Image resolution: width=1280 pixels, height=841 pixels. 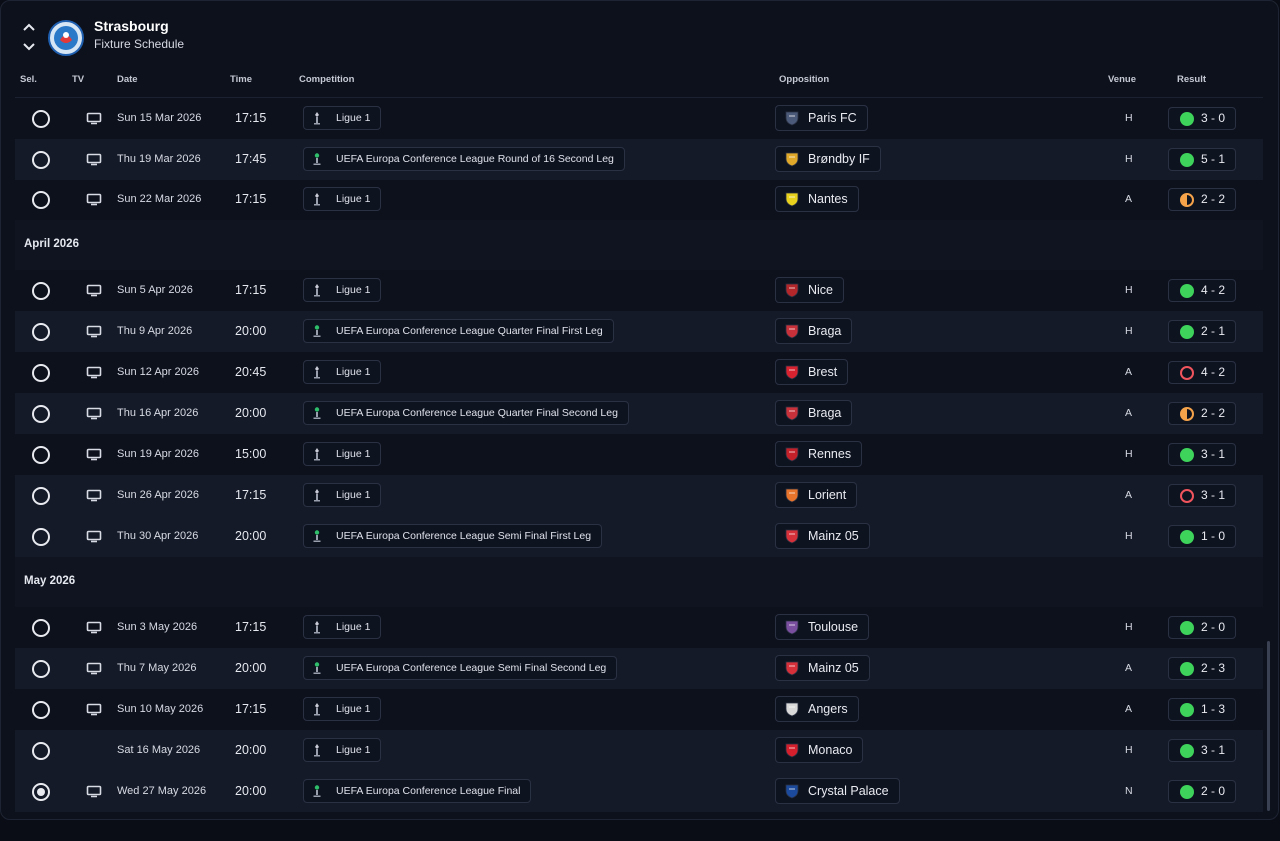 What do you see at coordinates (241, 79) in the screenshot?
I see `column-header-time: Time` at bounding box center [241, 79].